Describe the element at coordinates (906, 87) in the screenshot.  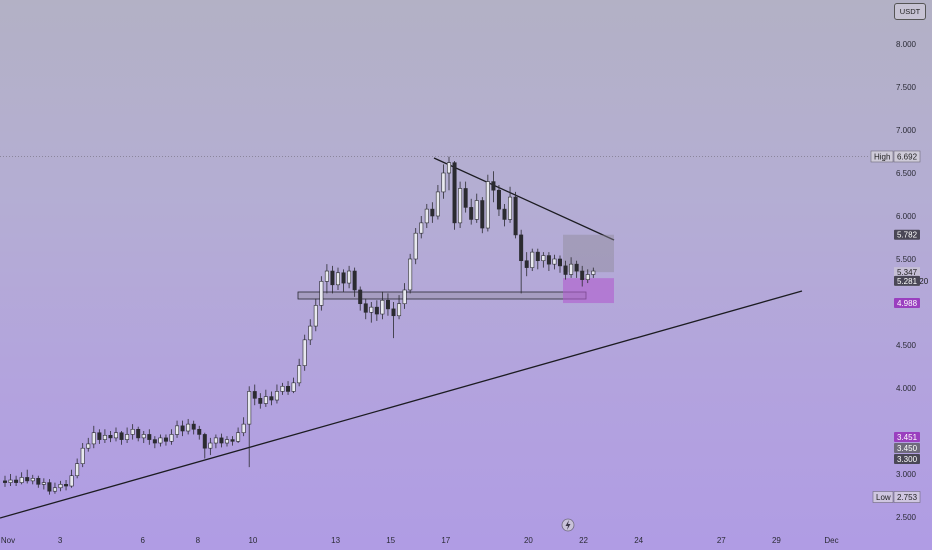
I see `y-tick-label: 7.500` at that location.